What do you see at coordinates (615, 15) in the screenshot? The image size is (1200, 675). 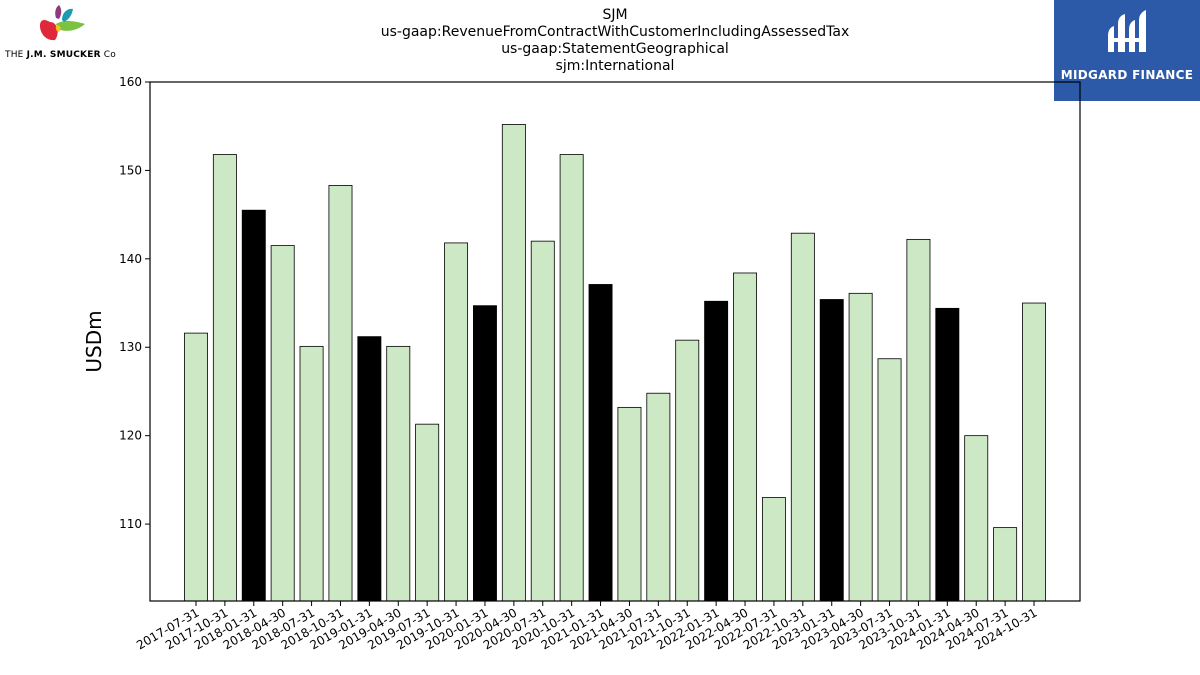 I see `chart-title: SJM` at bounding box center [615, 15].